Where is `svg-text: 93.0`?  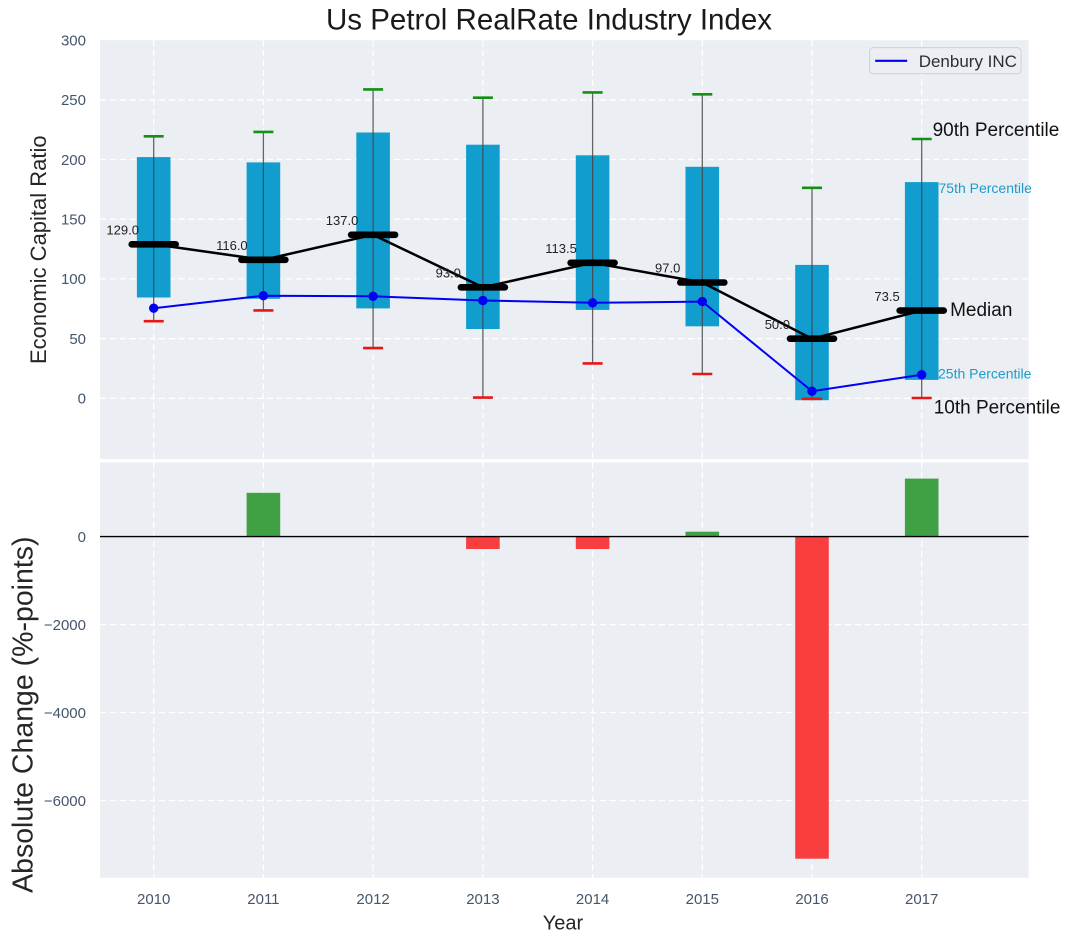
svg-text: 93.0 is located at coordinates (448, 273).